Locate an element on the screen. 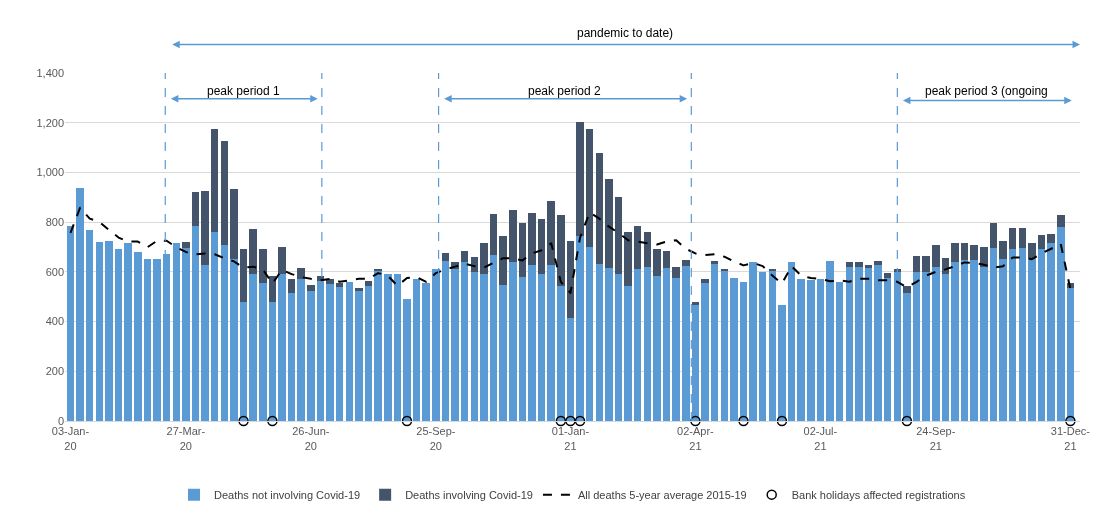  y-tick-label: 1,400 is located at coordinates (50, 72).